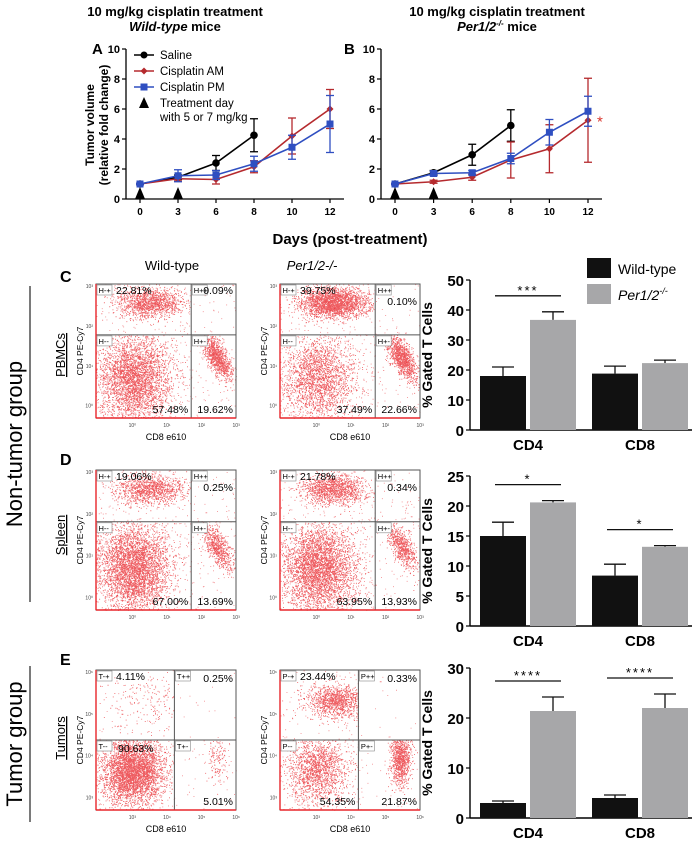  Describe the element at coordinates (455, 401) in the screenshot. I see `y-tick-label: 10` at that location.